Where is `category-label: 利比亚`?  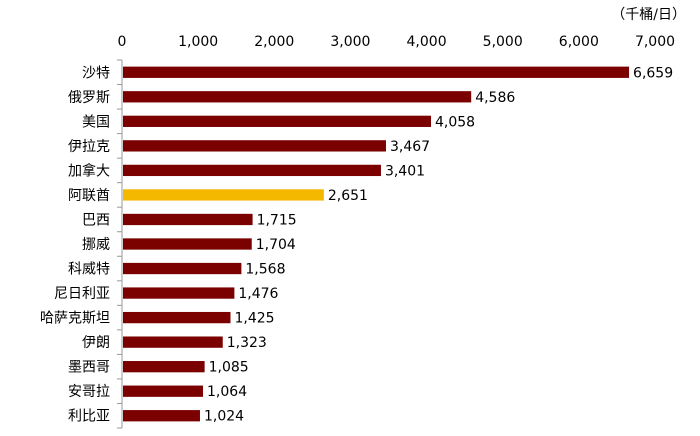
category-label: 利比亚 is located at coordinates (89, 417).